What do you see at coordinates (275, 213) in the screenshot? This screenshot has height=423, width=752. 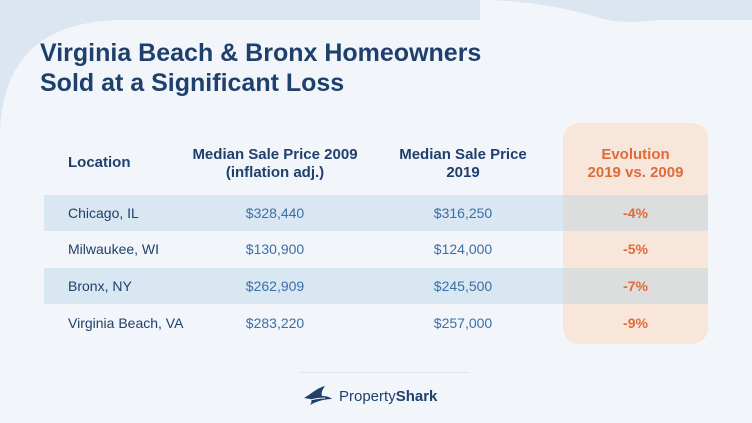 I see `cell-price-2009: $328,440` at bounding box center [275, 213].